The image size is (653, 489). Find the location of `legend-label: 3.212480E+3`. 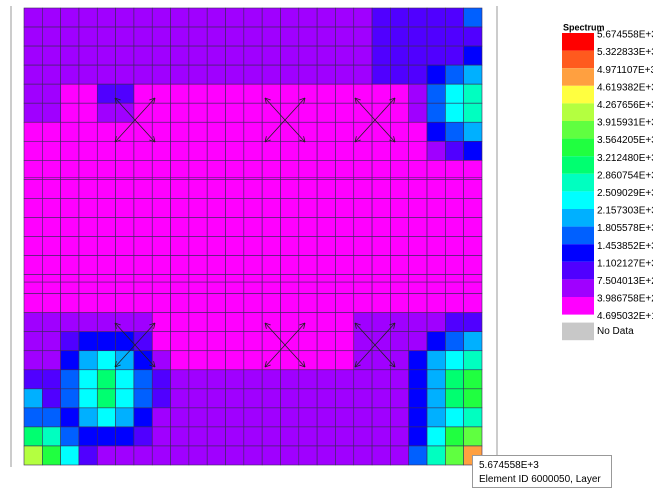

legend-label: 3.212480E+3 is located at coordinates (625, 158).